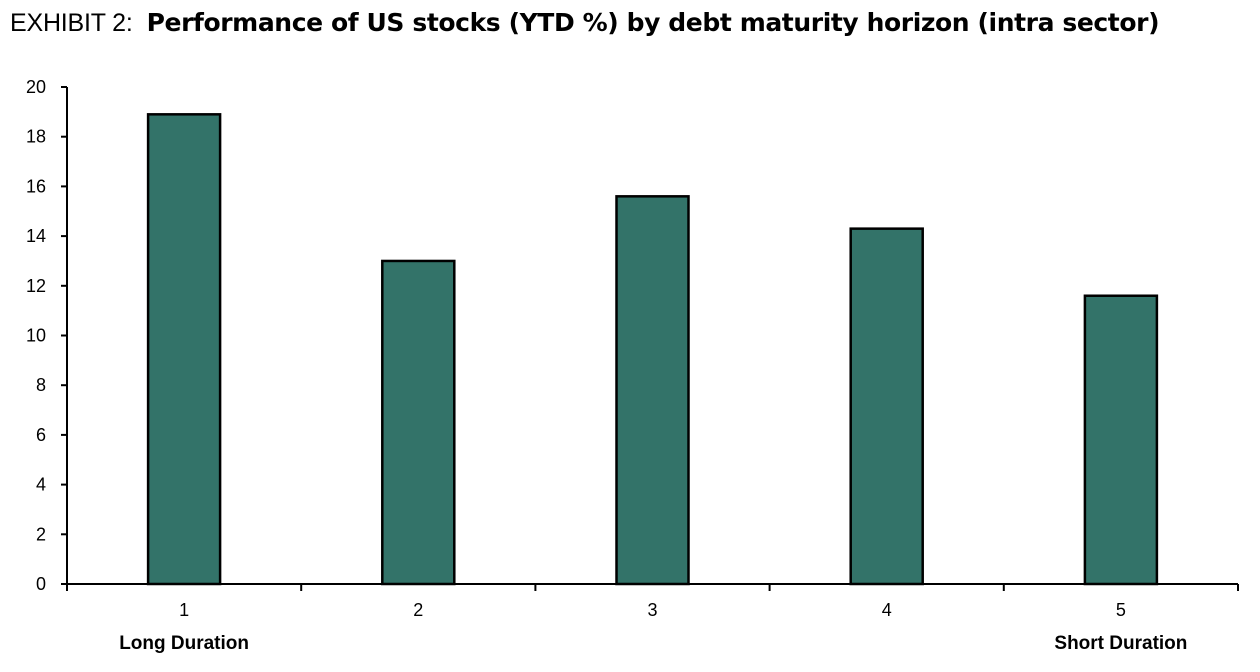  Describe the element at coordinates (184, 610) in the screenshot. I see `x-tick-label: 1` at that location.